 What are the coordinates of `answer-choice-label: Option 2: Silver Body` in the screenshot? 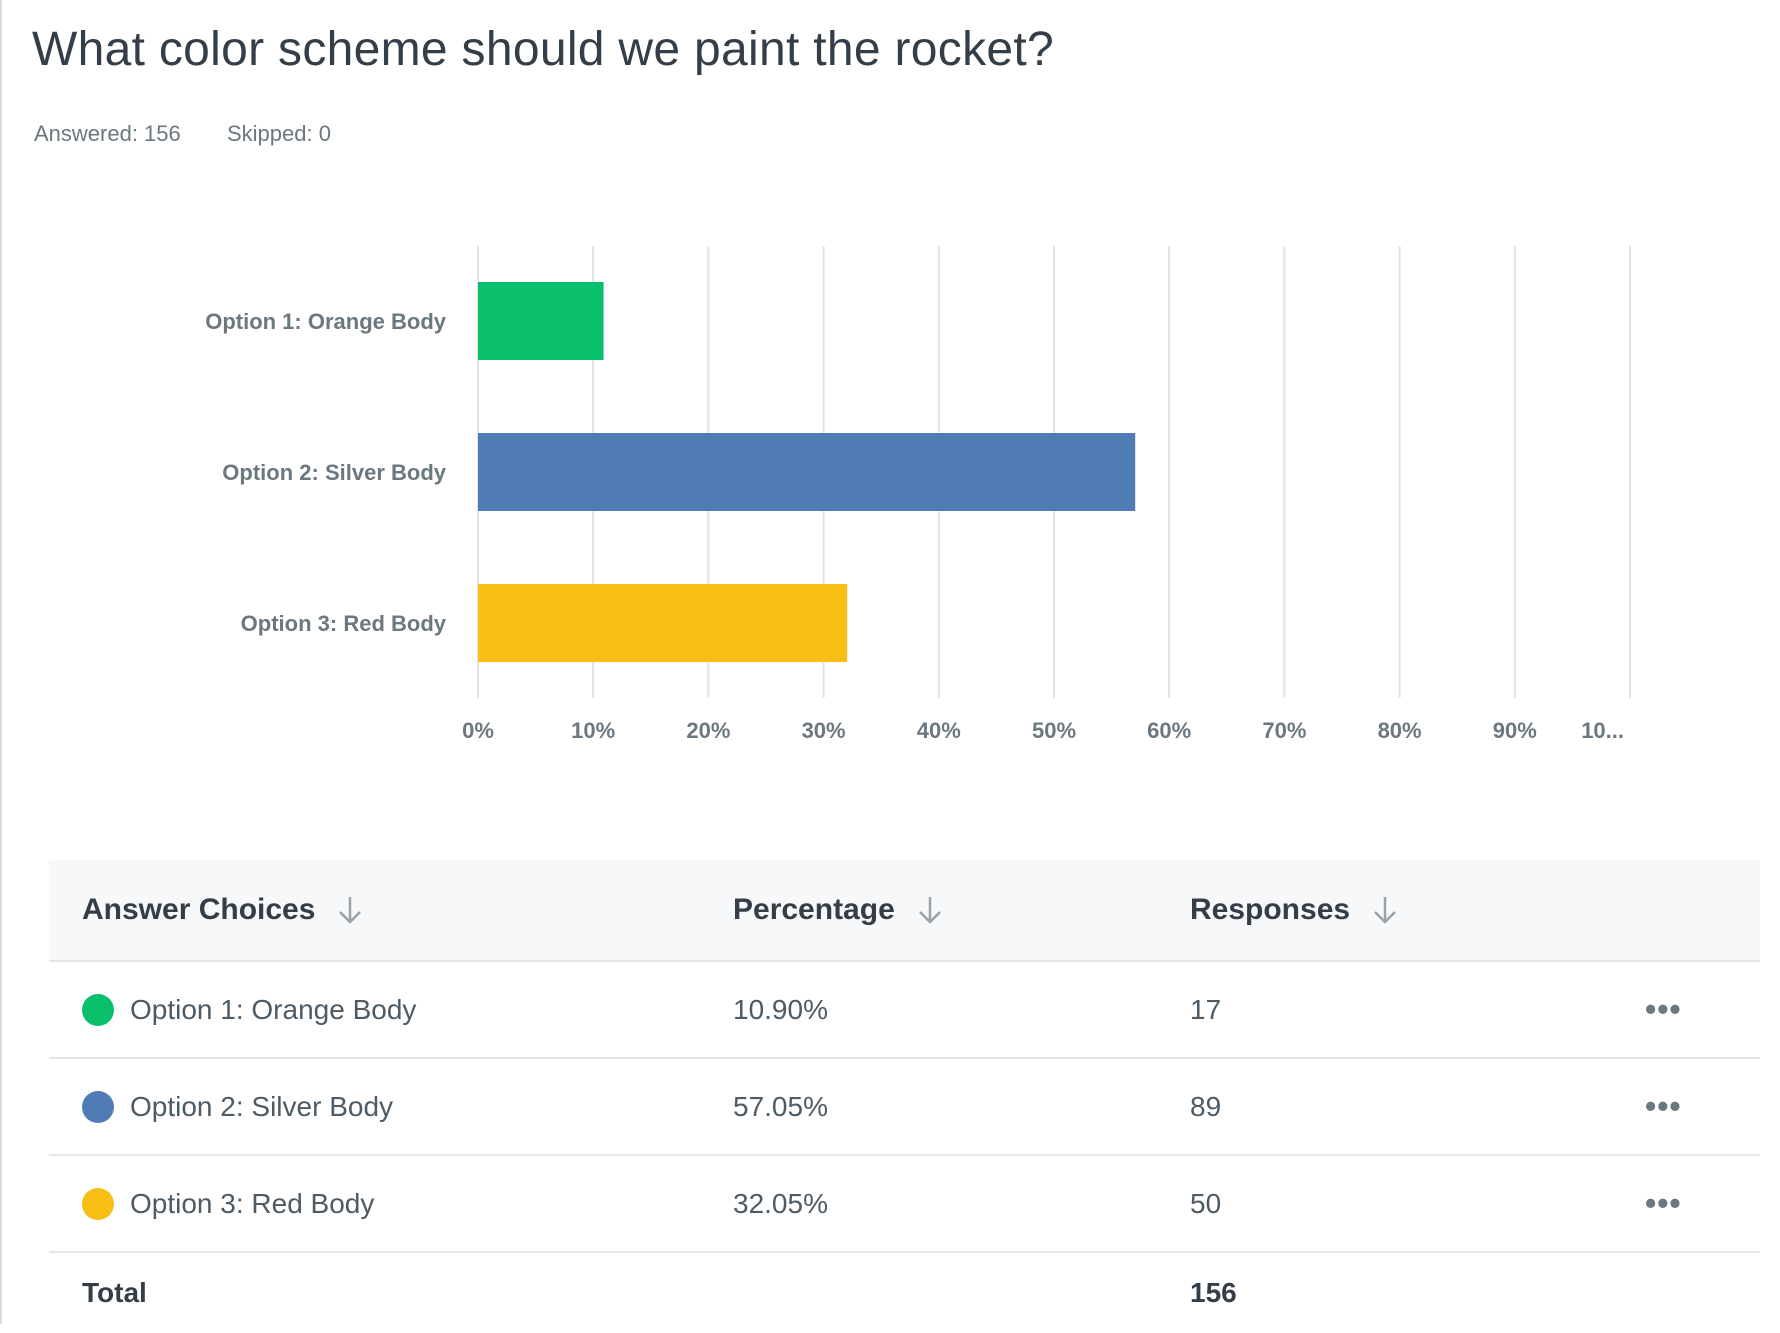 It's located at (262, 1106).